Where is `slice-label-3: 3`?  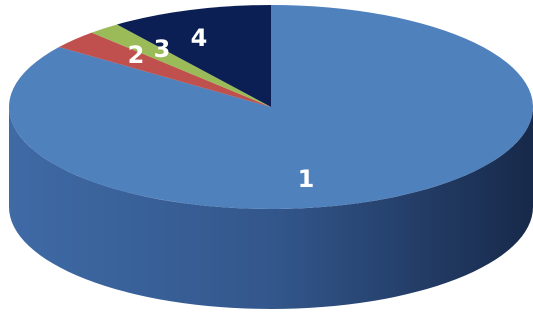 slice-label-3: 3 is located at coordinates (162, 49).